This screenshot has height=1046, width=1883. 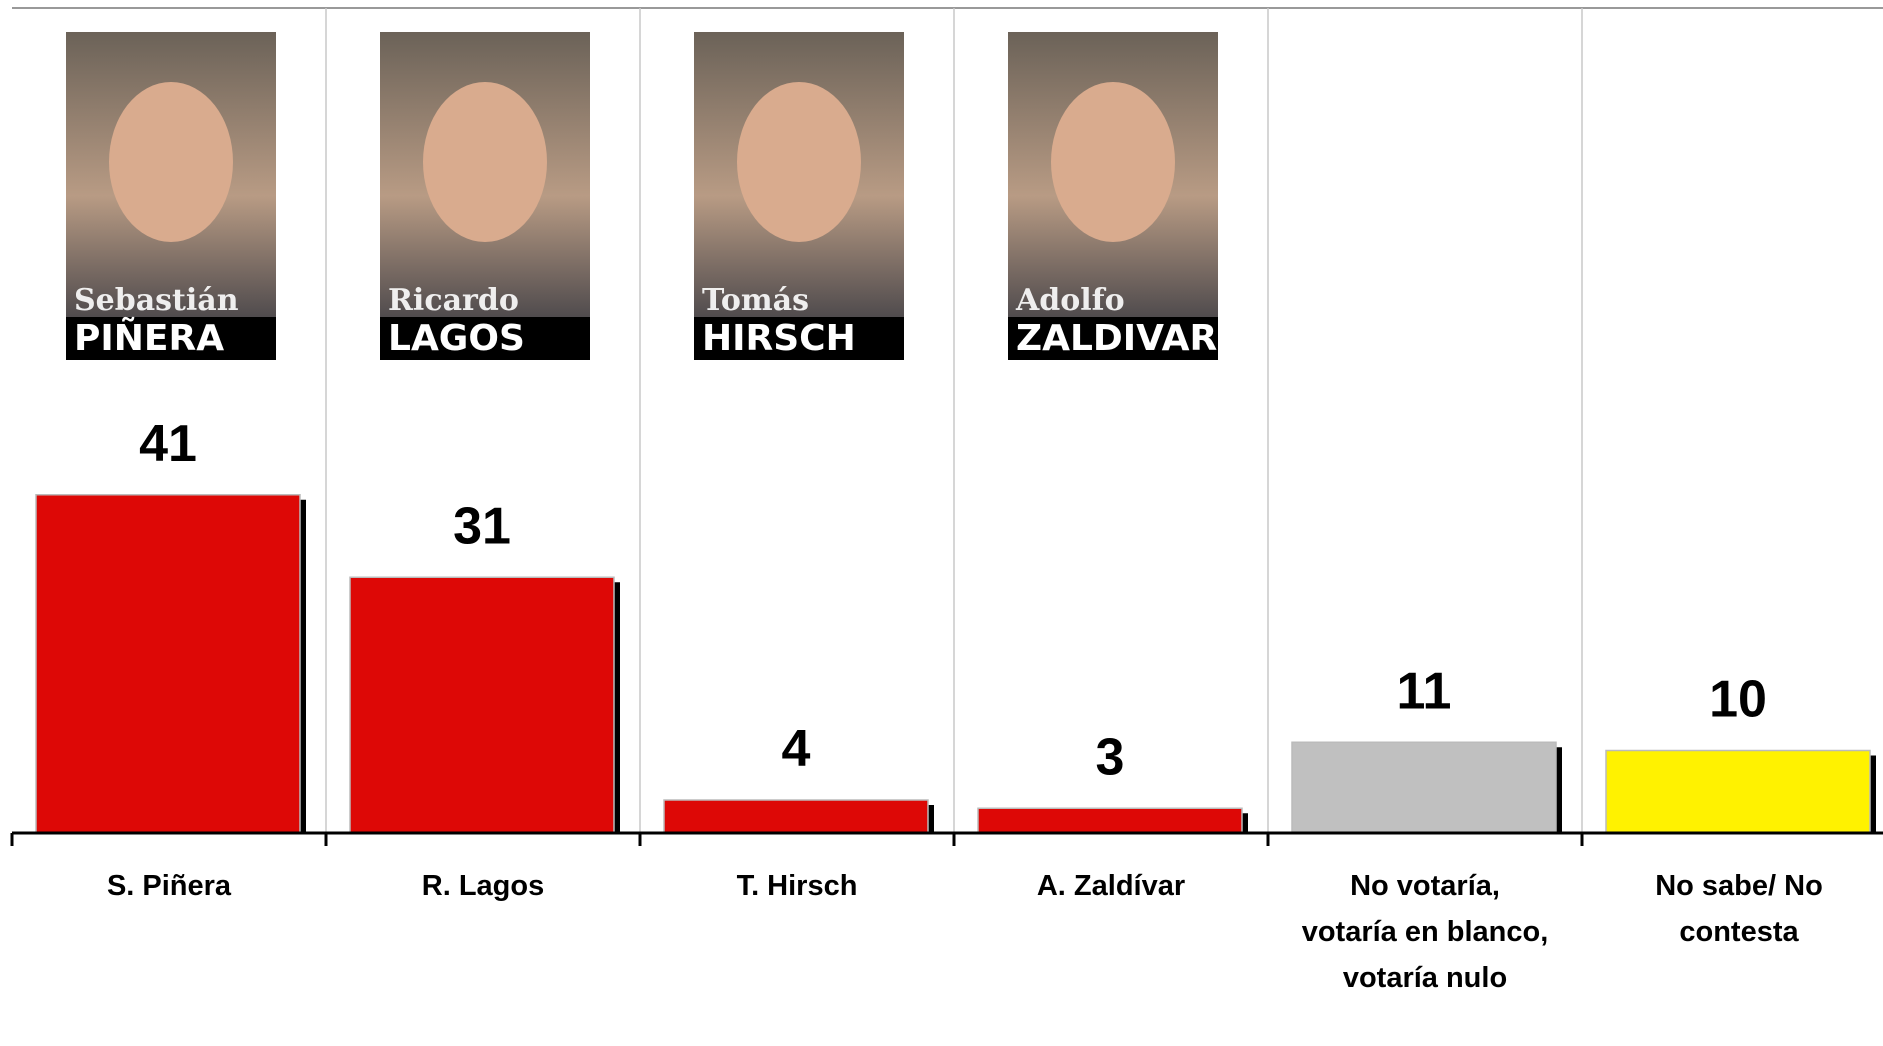 I want to click on x-tick-label-box: A. Zaldívar, so click(x=1111, y=886).